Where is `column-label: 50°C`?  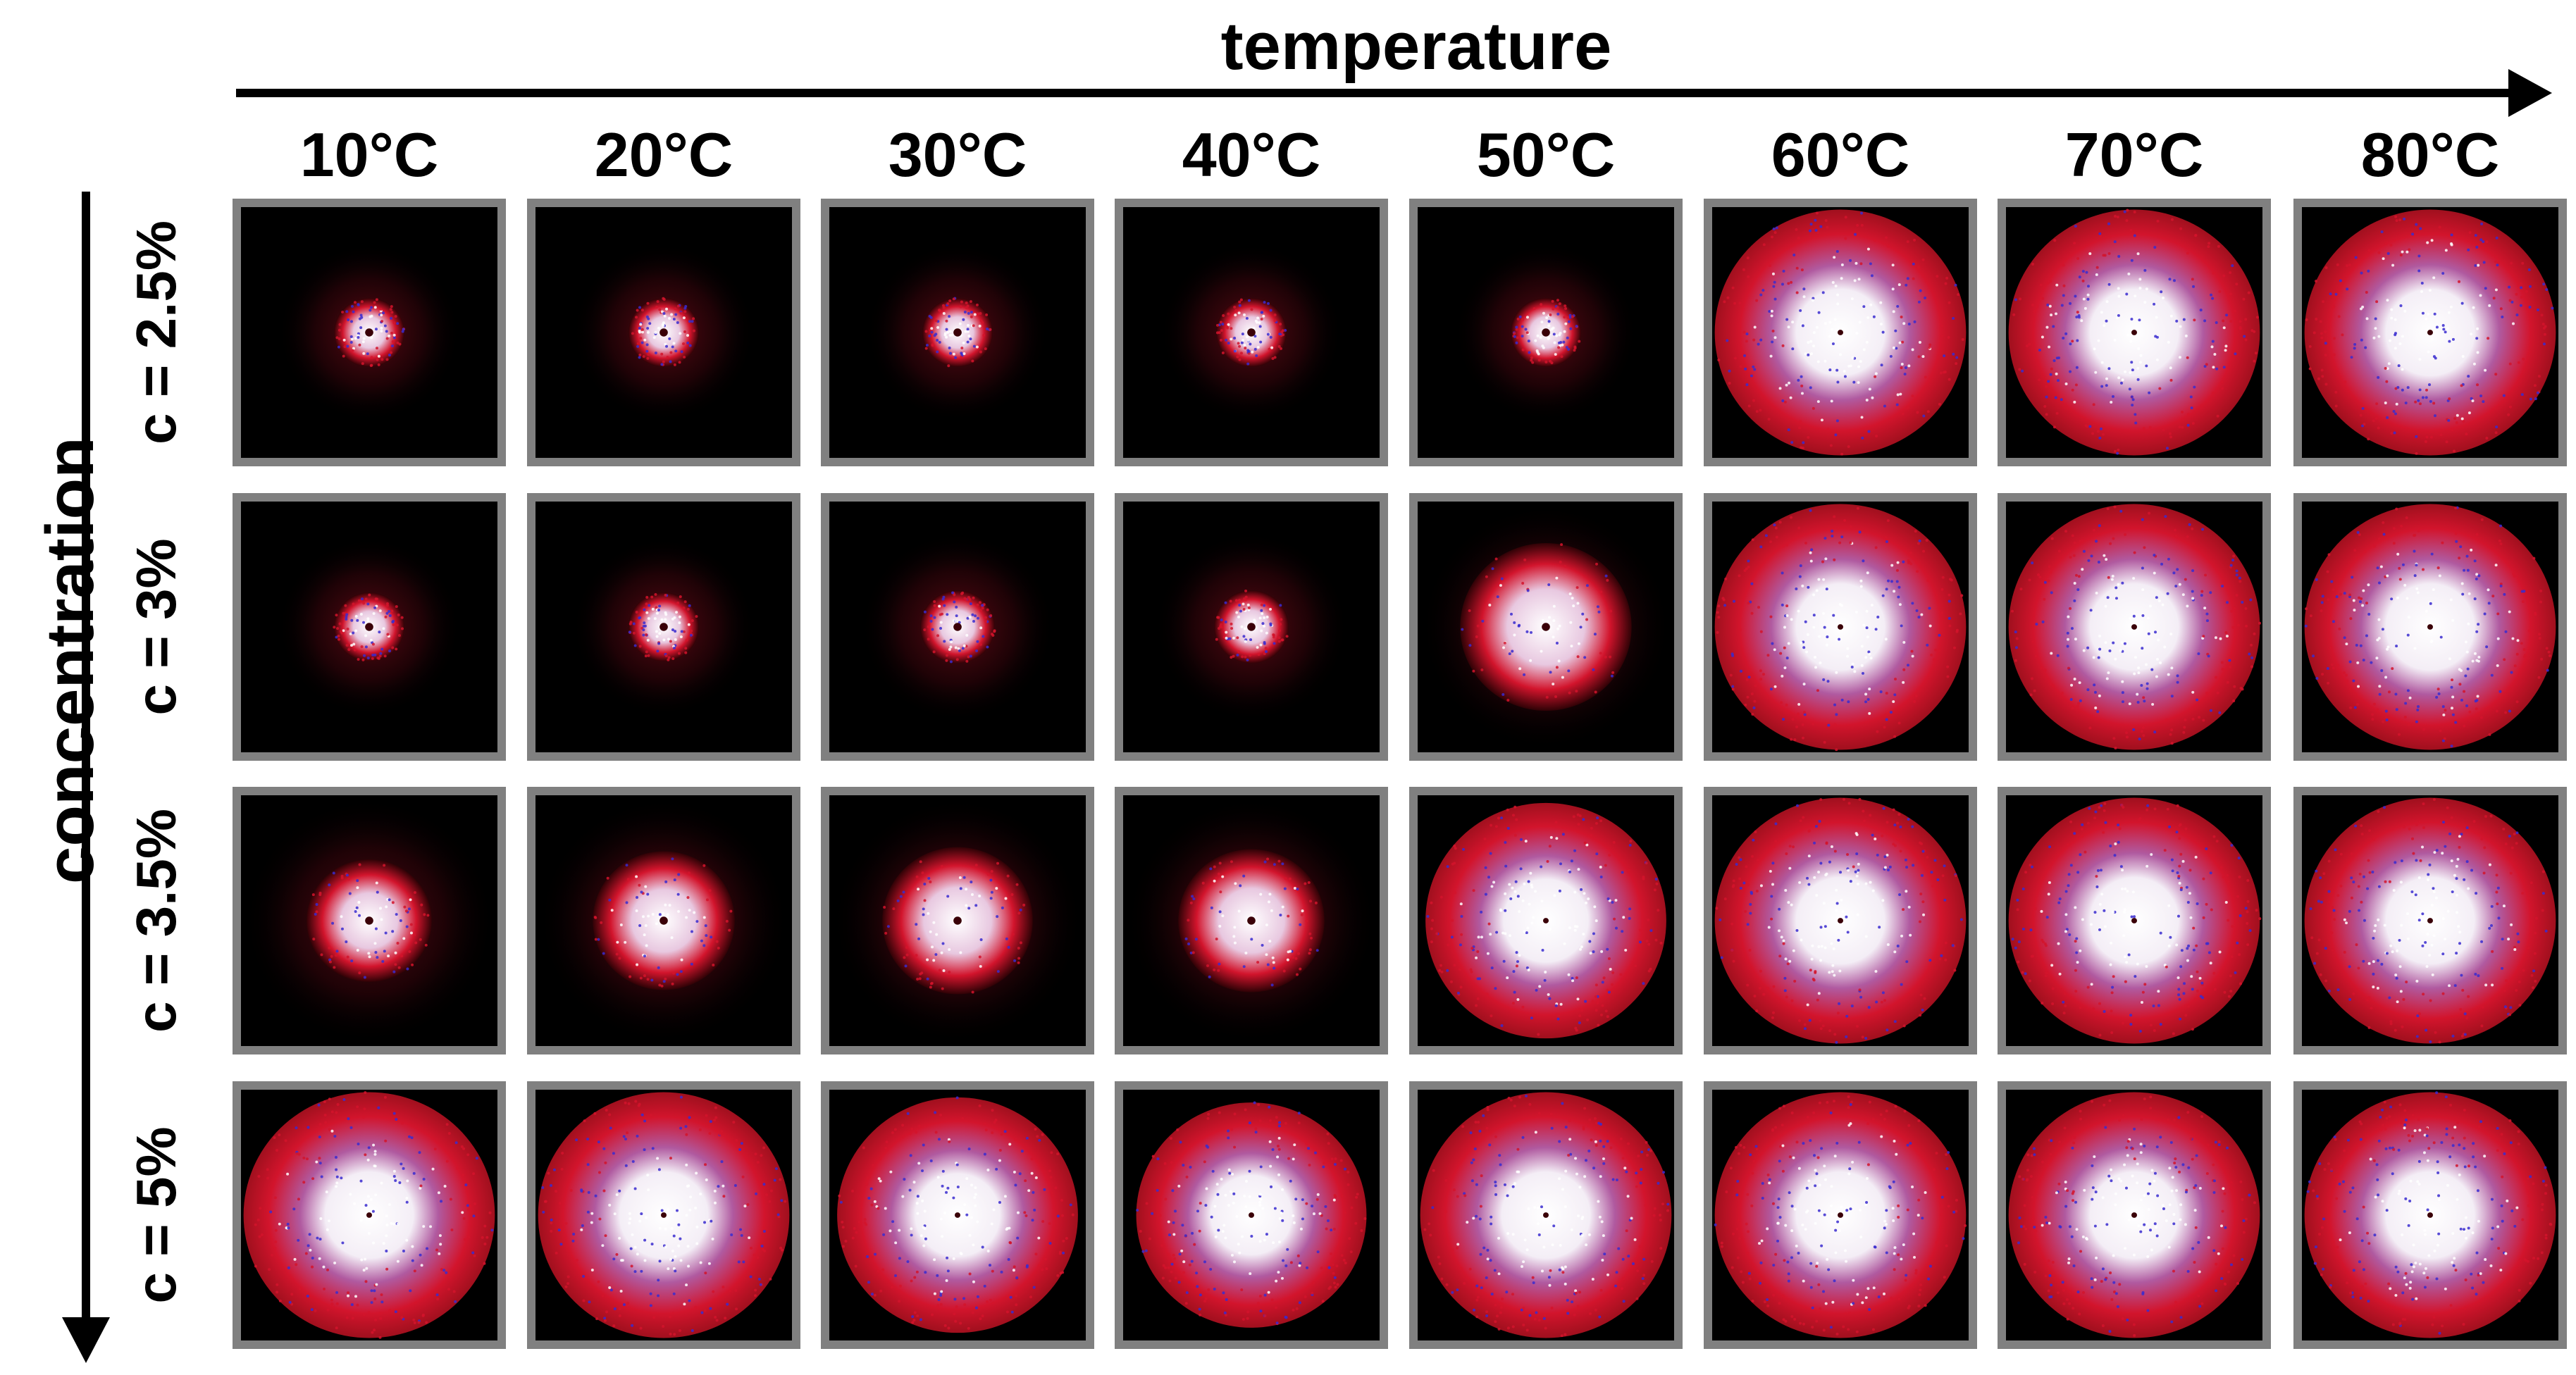 column-label: 50°C is located at coordinates (1546, 154).